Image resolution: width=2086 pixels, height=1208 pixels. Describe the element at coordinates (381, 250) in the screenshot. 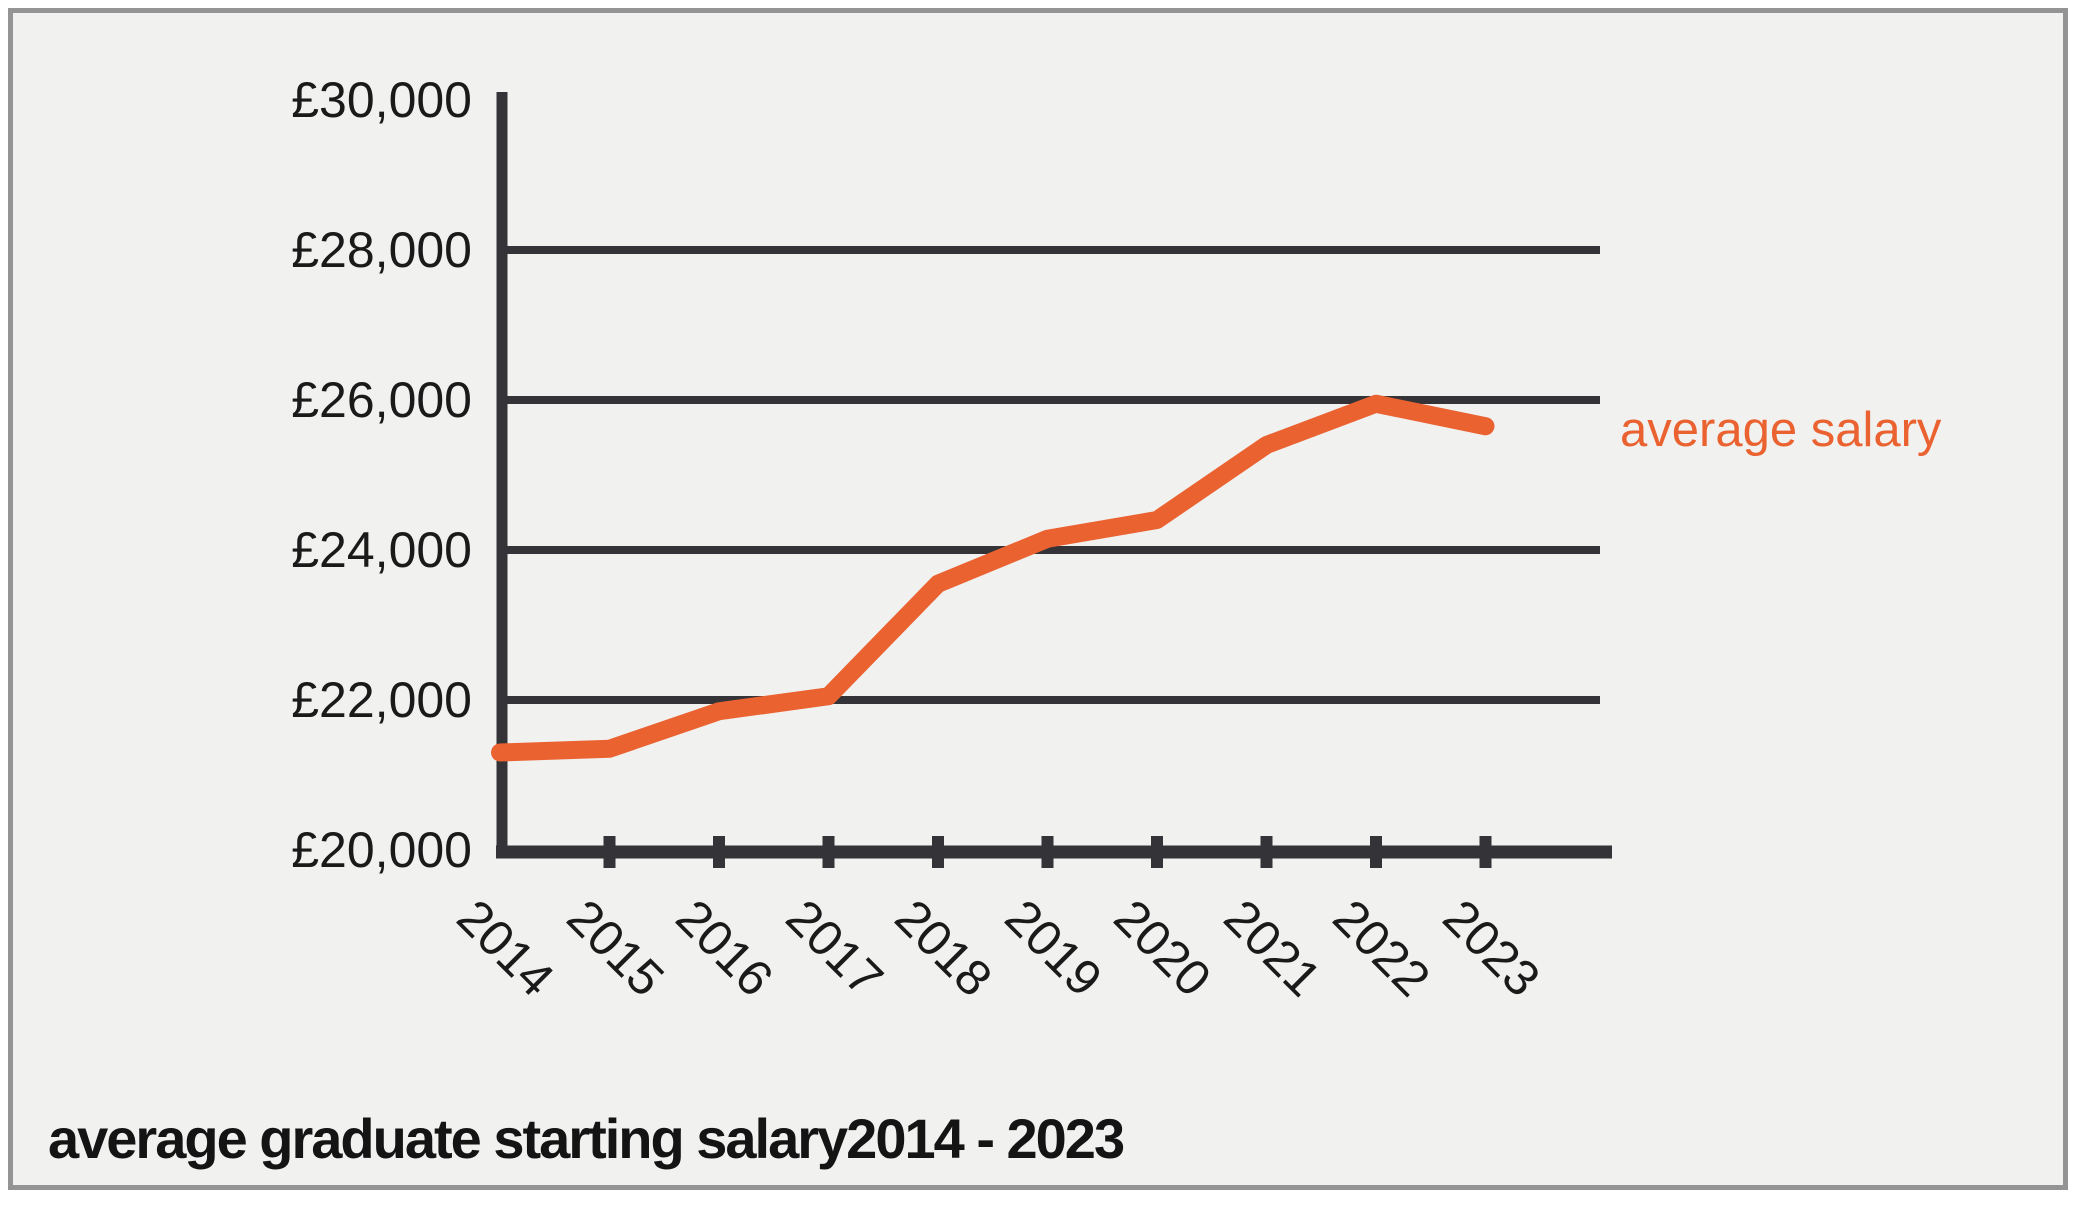

I see `y-tick-label: £28,000` at that location.